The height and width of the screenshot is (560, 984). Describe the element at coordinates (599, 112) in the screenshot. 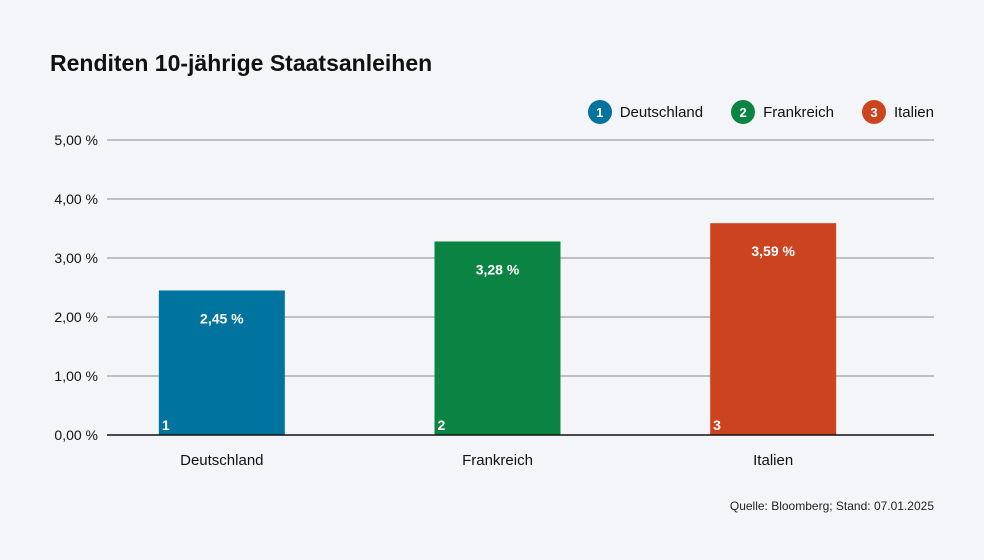

I see `legend-badge-1: 1` at that location.